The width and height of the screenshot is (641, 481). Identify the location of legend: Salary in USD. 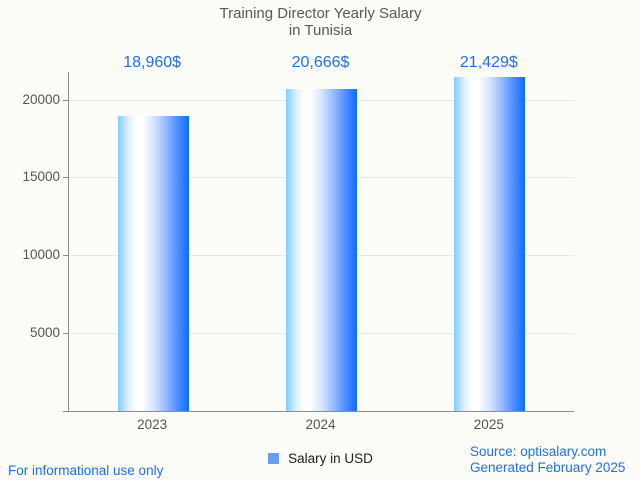
(320, 458).